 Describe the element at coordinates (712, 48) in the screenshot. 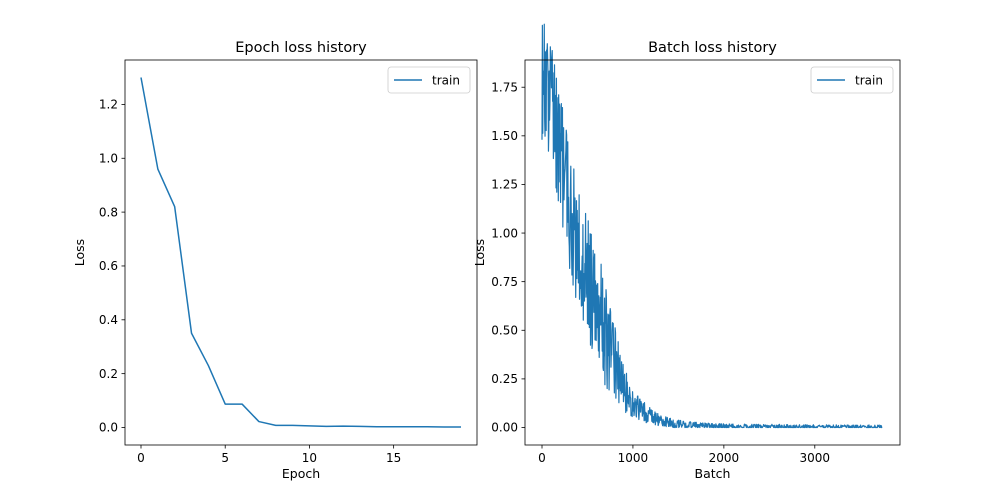

I see `chart-title: Batch loss history` at that location.